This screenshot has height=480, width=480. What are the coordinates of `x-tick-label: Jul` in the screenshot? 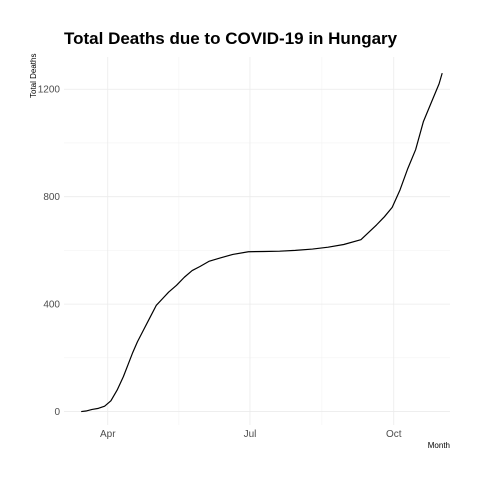 It's located at (250, 434).